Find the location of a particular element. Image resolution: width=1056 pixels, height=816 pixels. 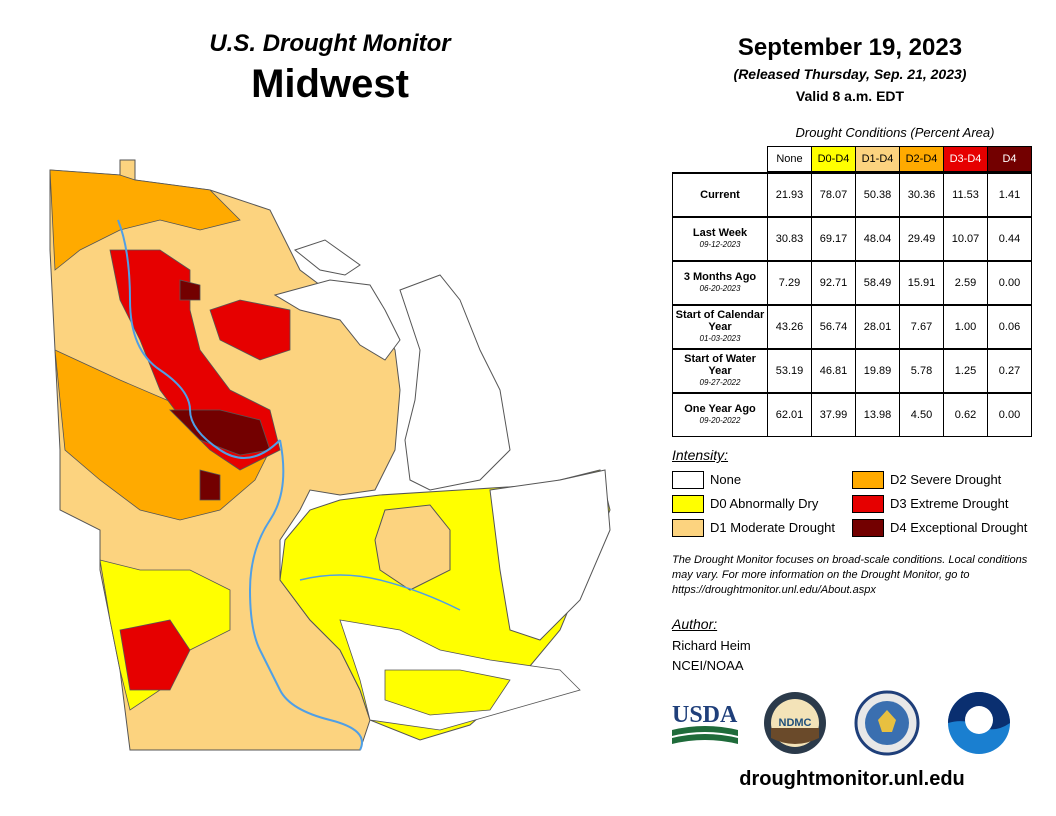

col-d3-d4: D3-D4 is located at coordinates (965, 159).